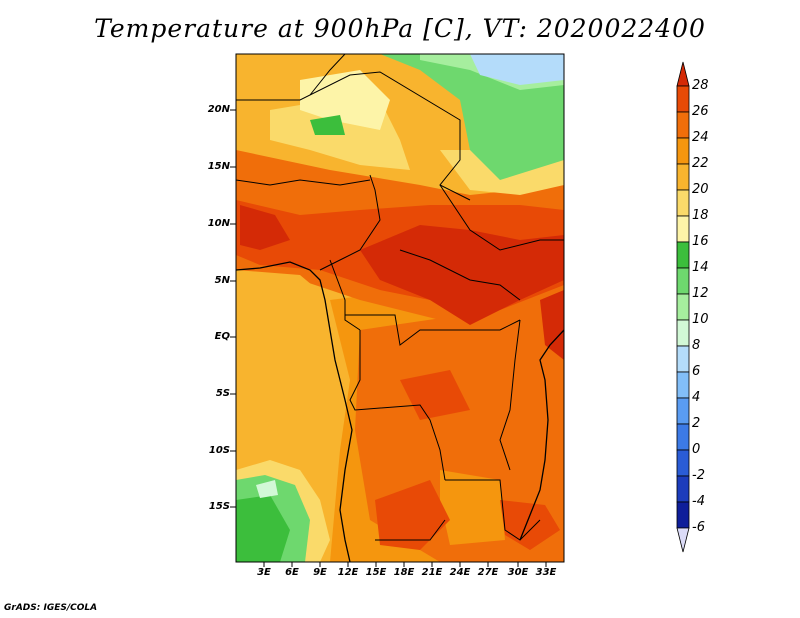 Image resolution: width=800 pixels, height=618 pixels. What do you see at coordinates (218, 109) in the screenshot?
I see `lat-label: 20N` at bounding box center [218, 109].